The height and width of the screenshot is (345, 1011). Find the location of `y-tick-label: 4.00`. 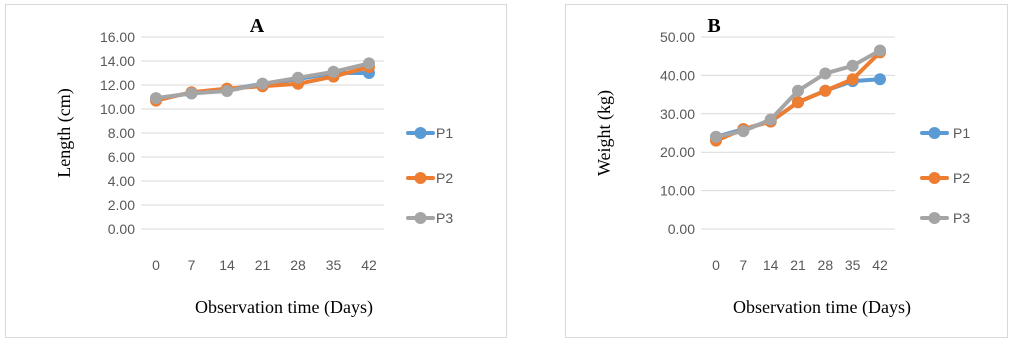

y-tick-label: 4.00 is located at coordinates (121, 181).